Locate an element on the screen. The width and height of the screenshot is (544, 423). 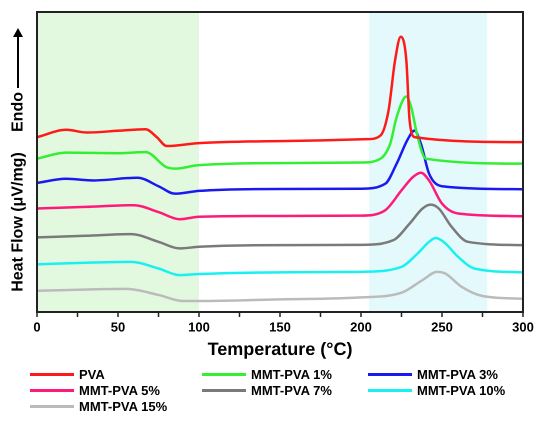
legend-label: MMT-PVA 15% is located at coordinates (123, 406).